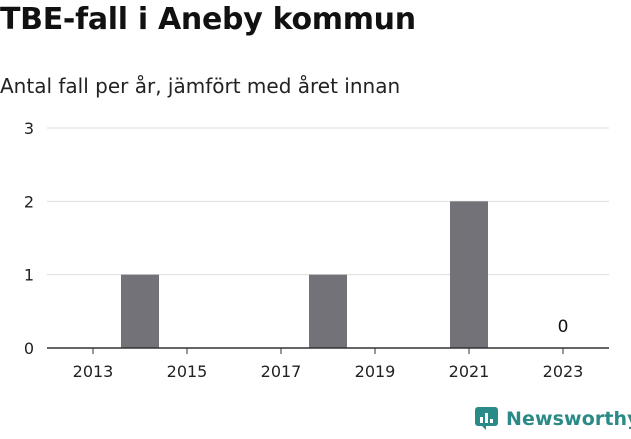 The width and height of the screenshot is (631, 439). What do you see at coordinates (29, 275) in the screenshot?
I see `y-tick-label: 1` at bounding box center [29, 275].